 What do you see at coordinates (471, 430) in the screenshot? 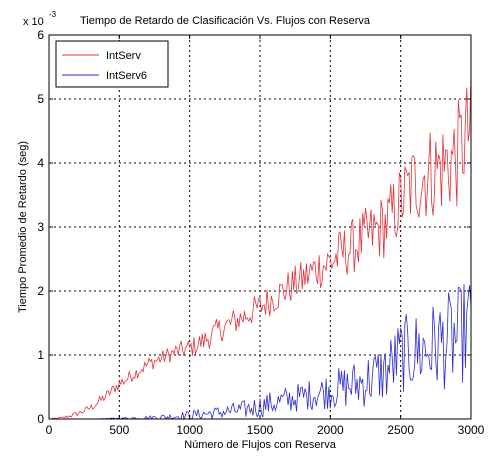
I see `x-tick-label: 3000` at bounding box center [471, 430].